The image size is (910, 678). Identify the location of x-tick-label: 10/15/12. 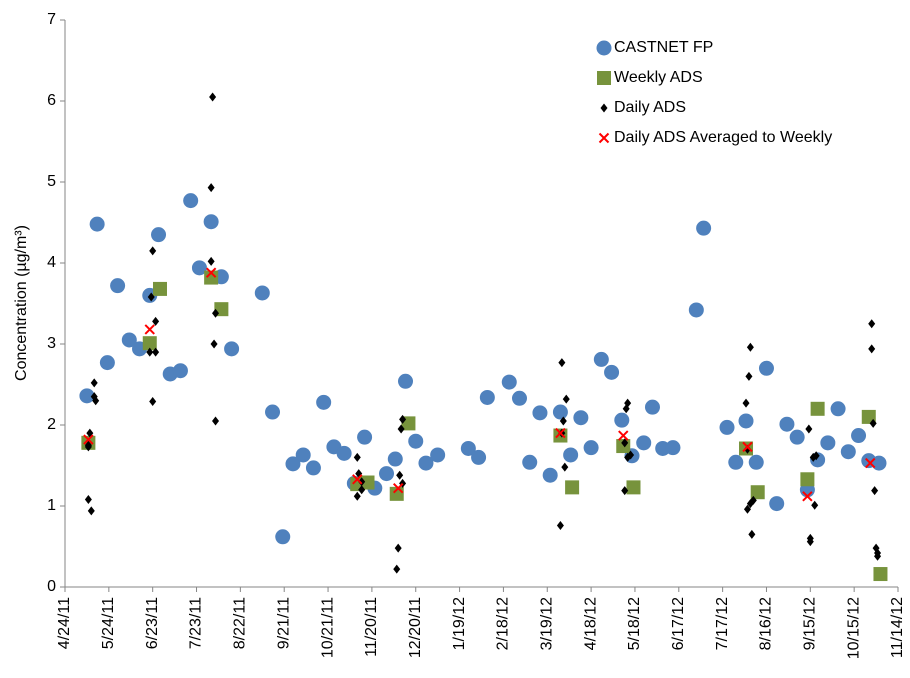
(853, 628).